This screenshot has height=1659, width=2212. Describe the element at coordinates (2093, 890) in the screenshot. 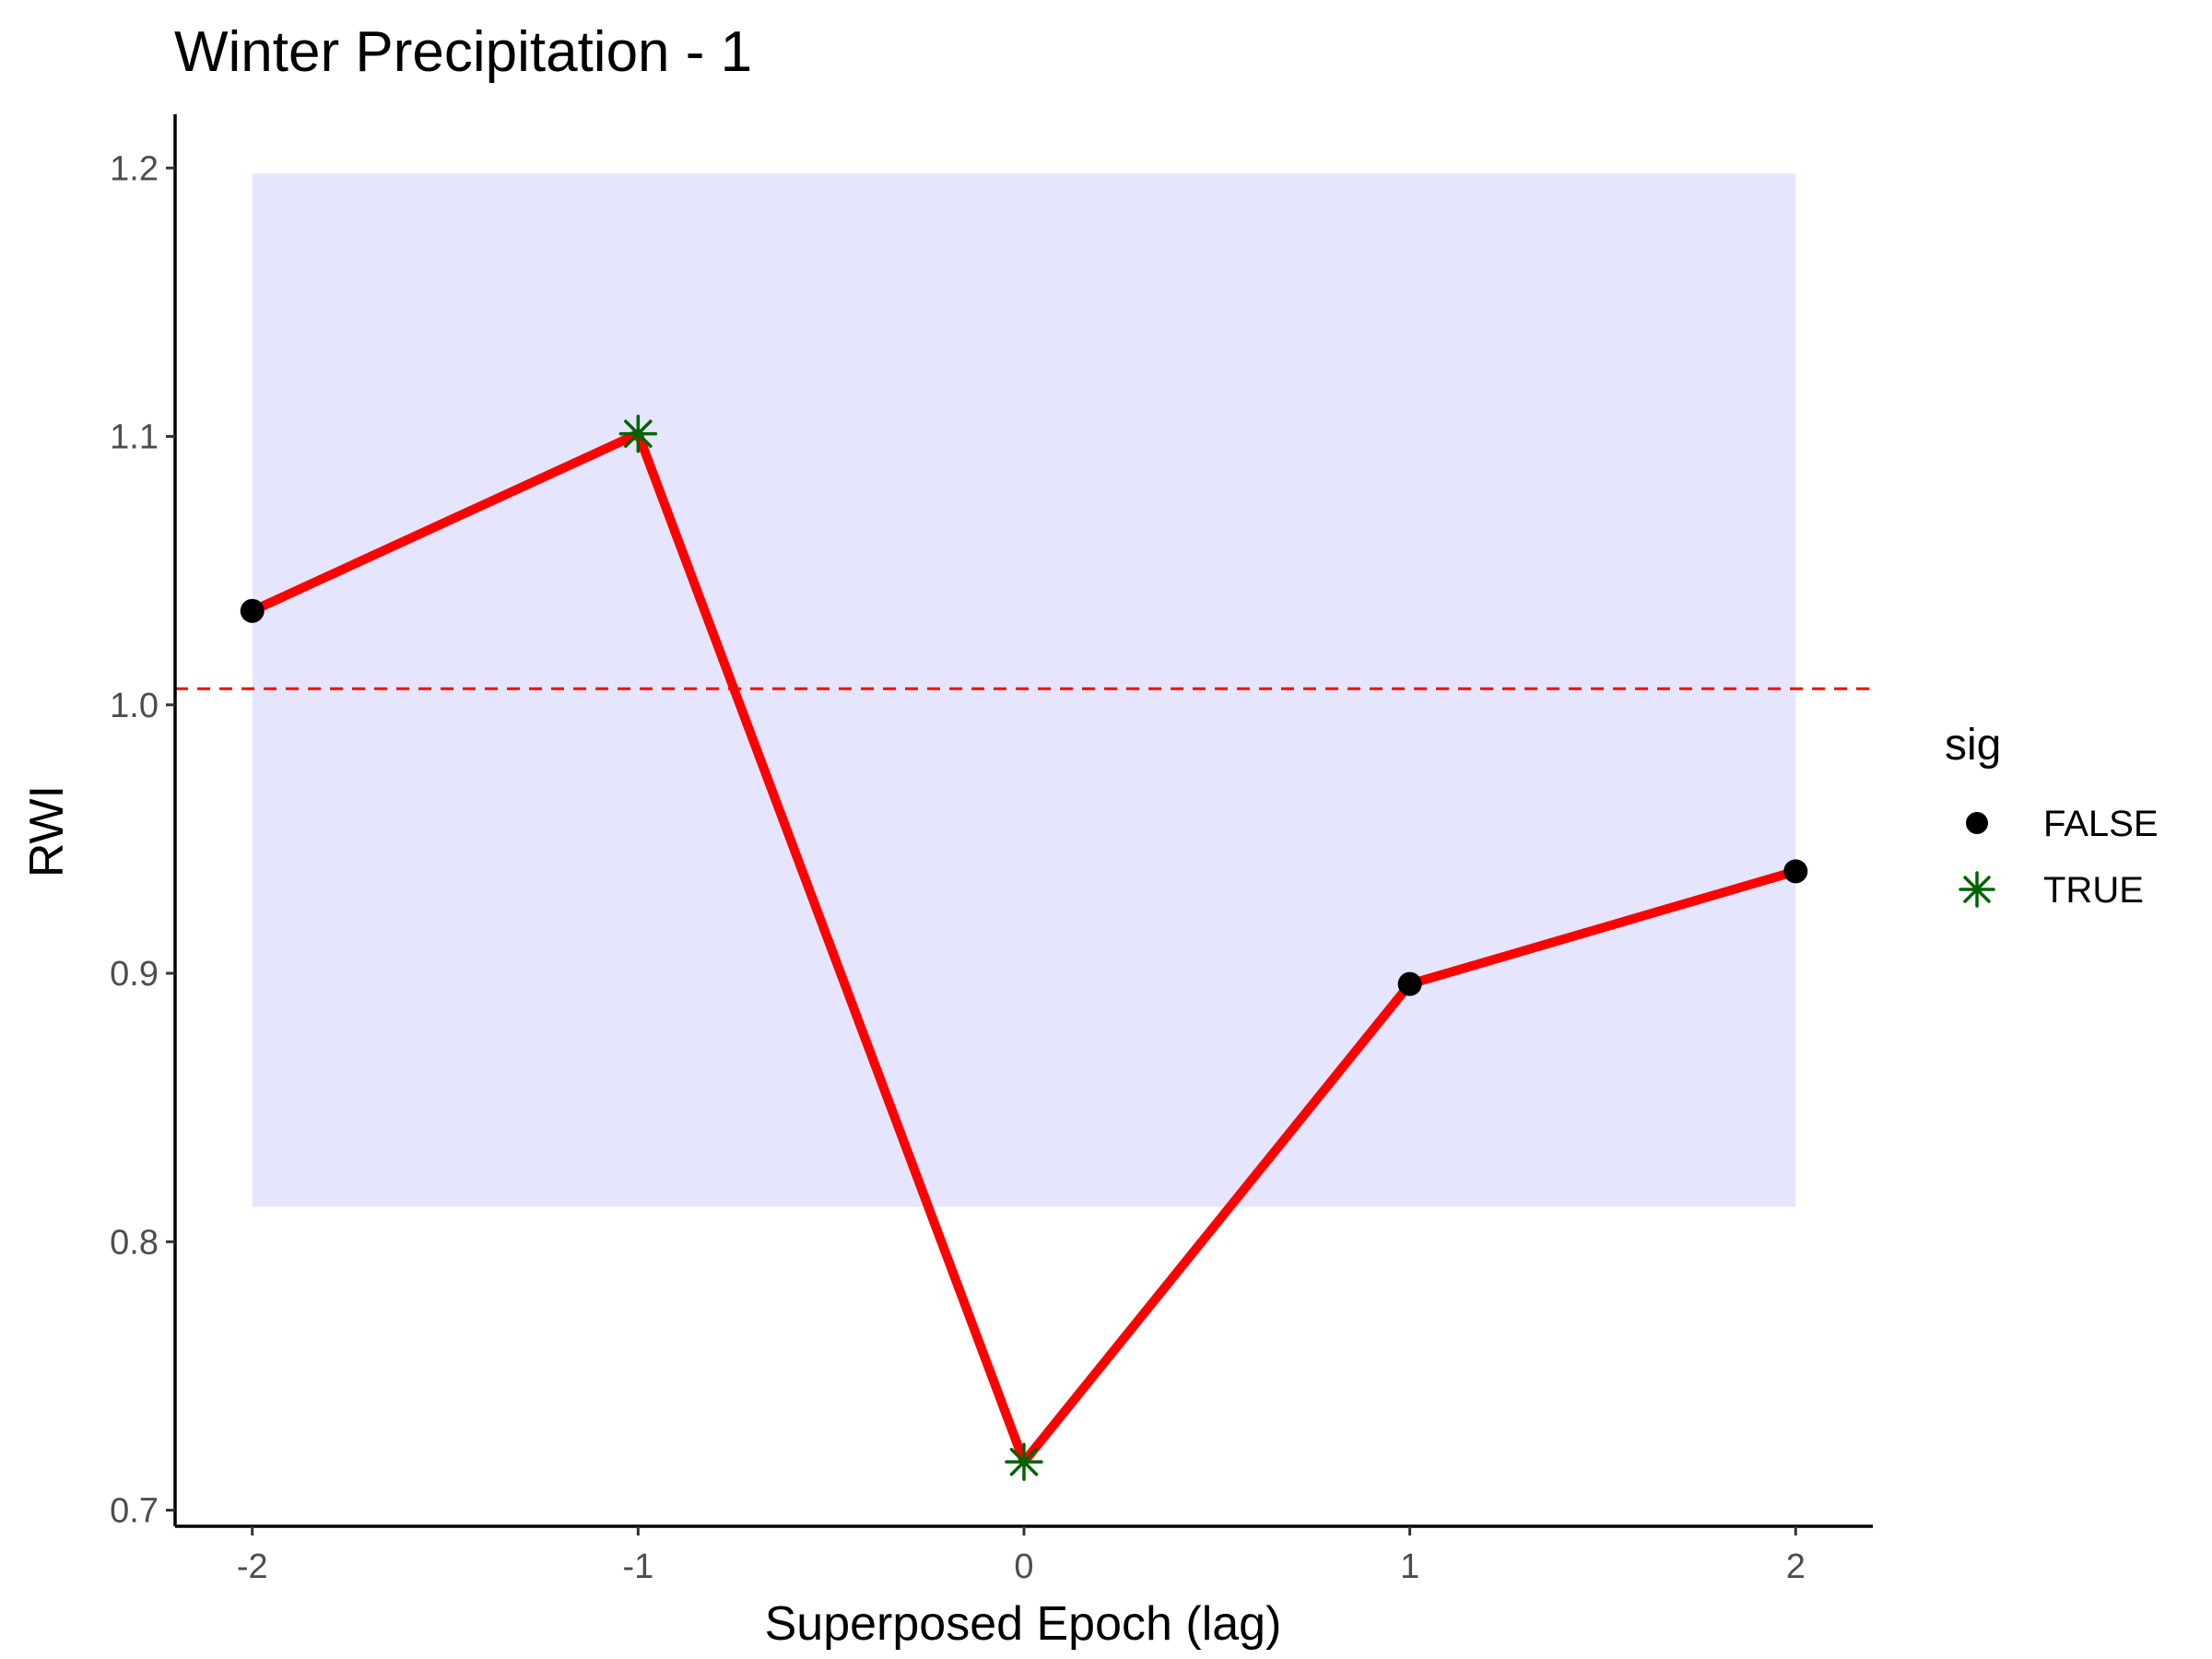

I see `legend-true-label: TRUE` at that location.